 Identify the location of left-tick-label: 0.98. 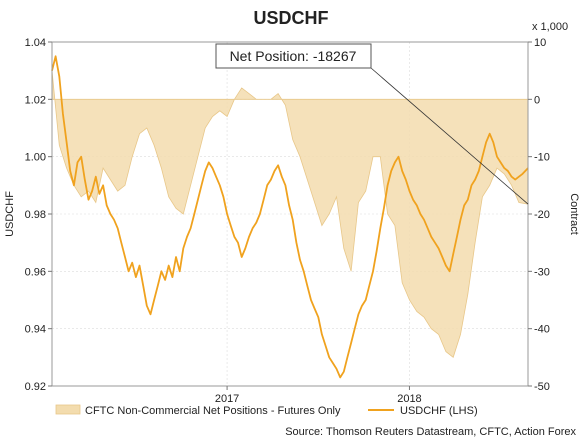
(35, 215).